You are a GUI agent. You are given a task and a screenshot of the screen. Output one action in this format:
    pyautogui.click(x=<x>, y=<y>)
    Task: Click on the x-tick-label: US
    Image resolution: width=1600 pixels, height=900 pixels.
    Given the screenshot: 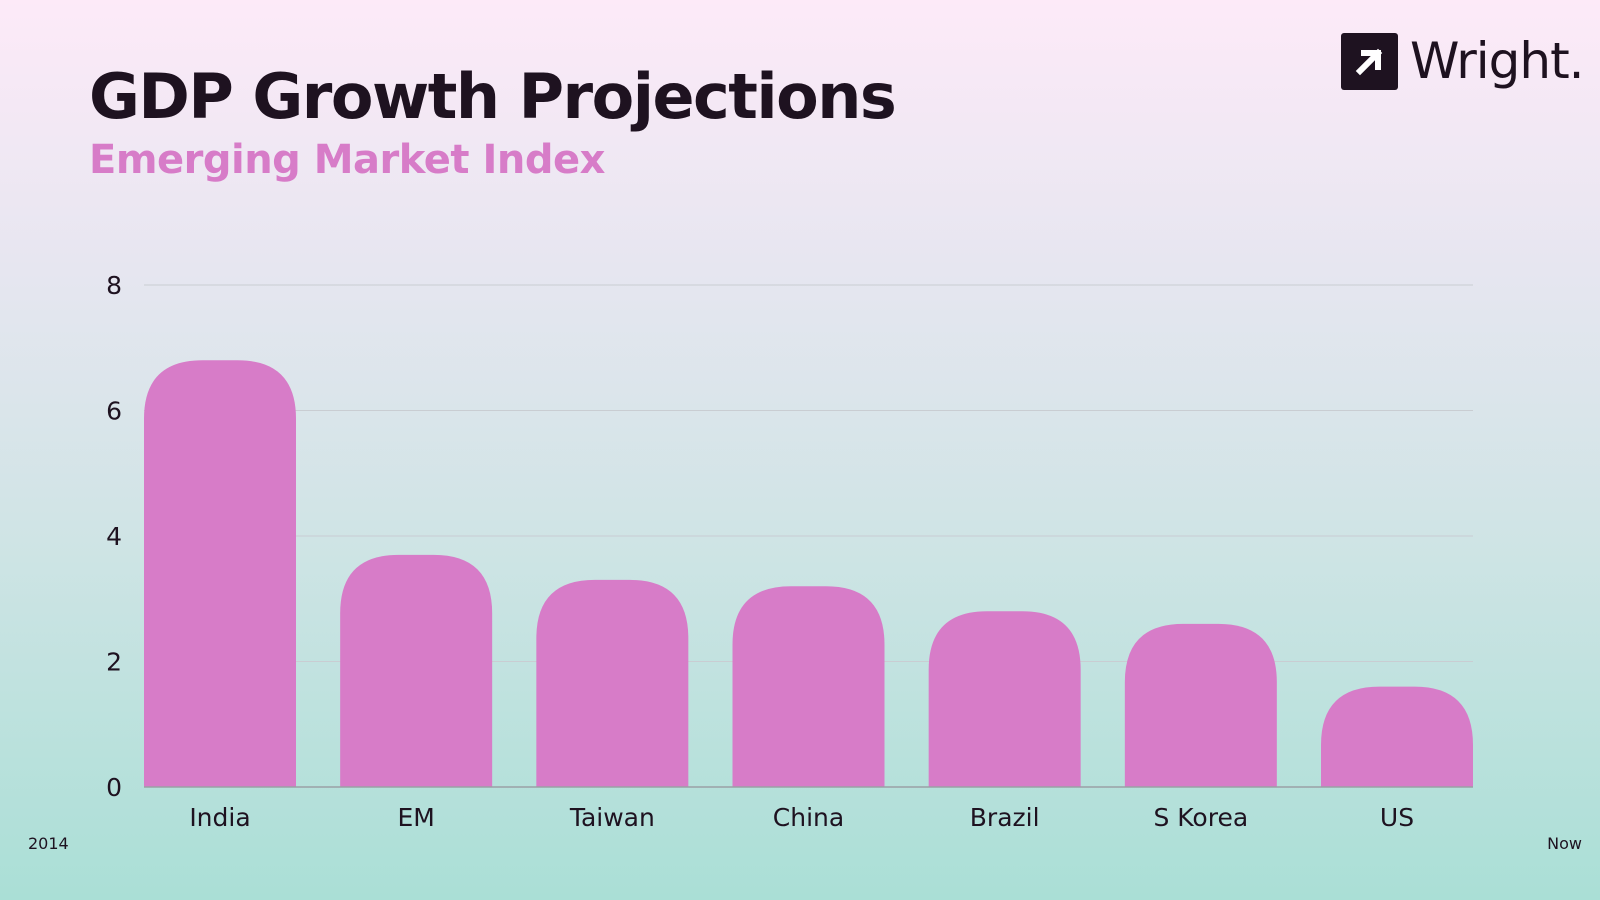 What is the action you would take?
    pyautogui.click(x=1397, y=817)
    